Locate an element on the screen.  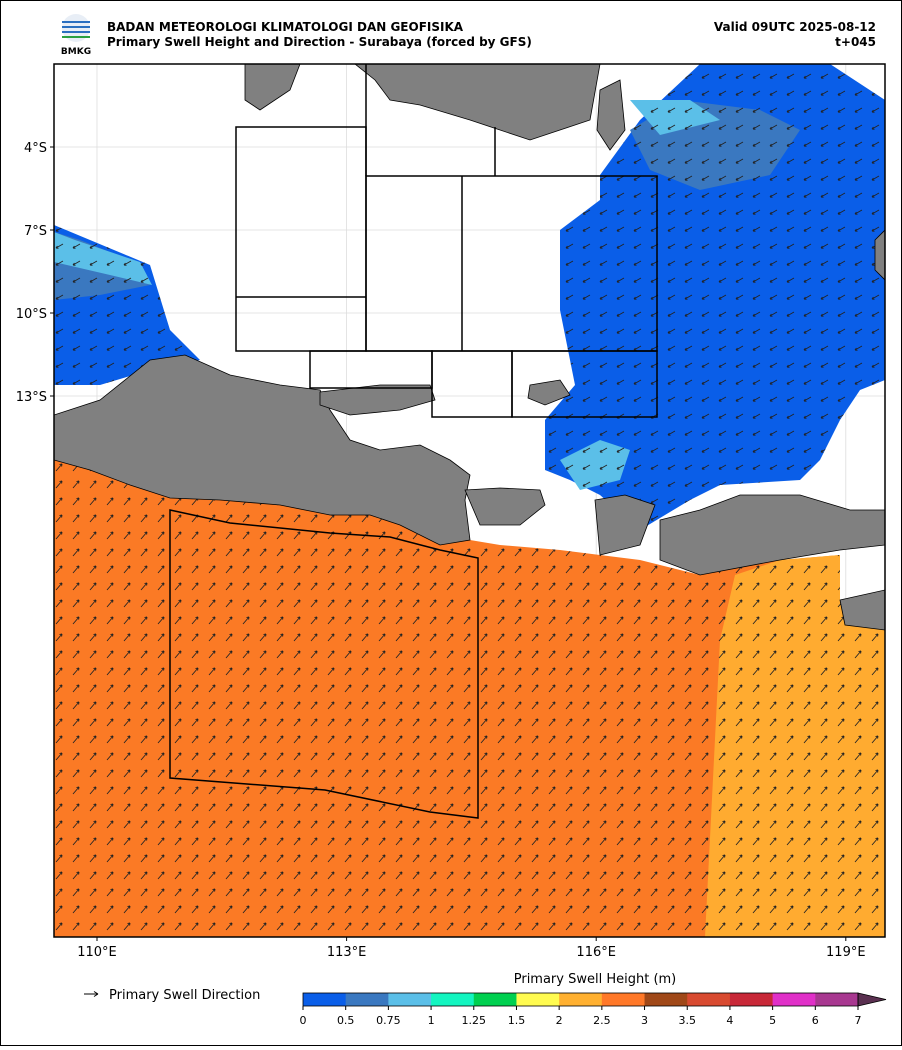
colorbar-tick-label: 7 is located at coordinates (858, 1020).